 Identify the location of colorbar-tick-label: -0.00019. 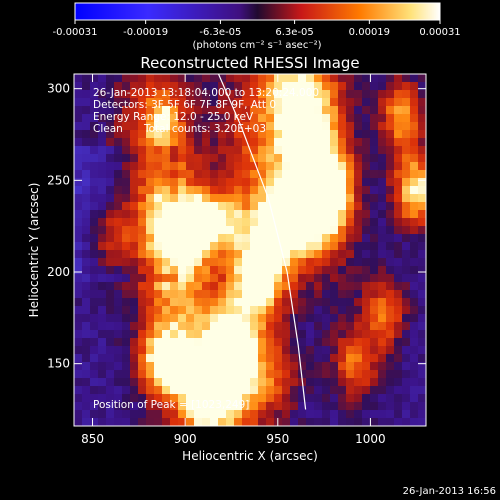
(145, 32).